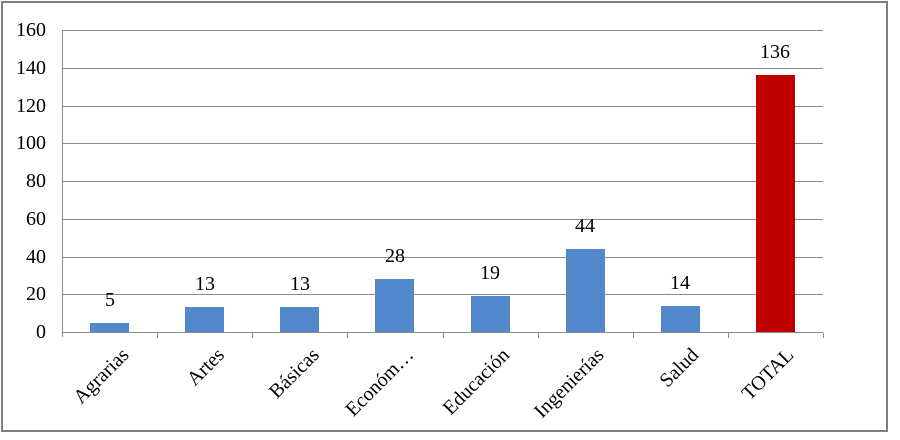 The image size is (900, 440). What do you see at coordinates (775, 52) in the screenshot?
I see `bar-value-label-total: 136` at bounding box center [775, 52].